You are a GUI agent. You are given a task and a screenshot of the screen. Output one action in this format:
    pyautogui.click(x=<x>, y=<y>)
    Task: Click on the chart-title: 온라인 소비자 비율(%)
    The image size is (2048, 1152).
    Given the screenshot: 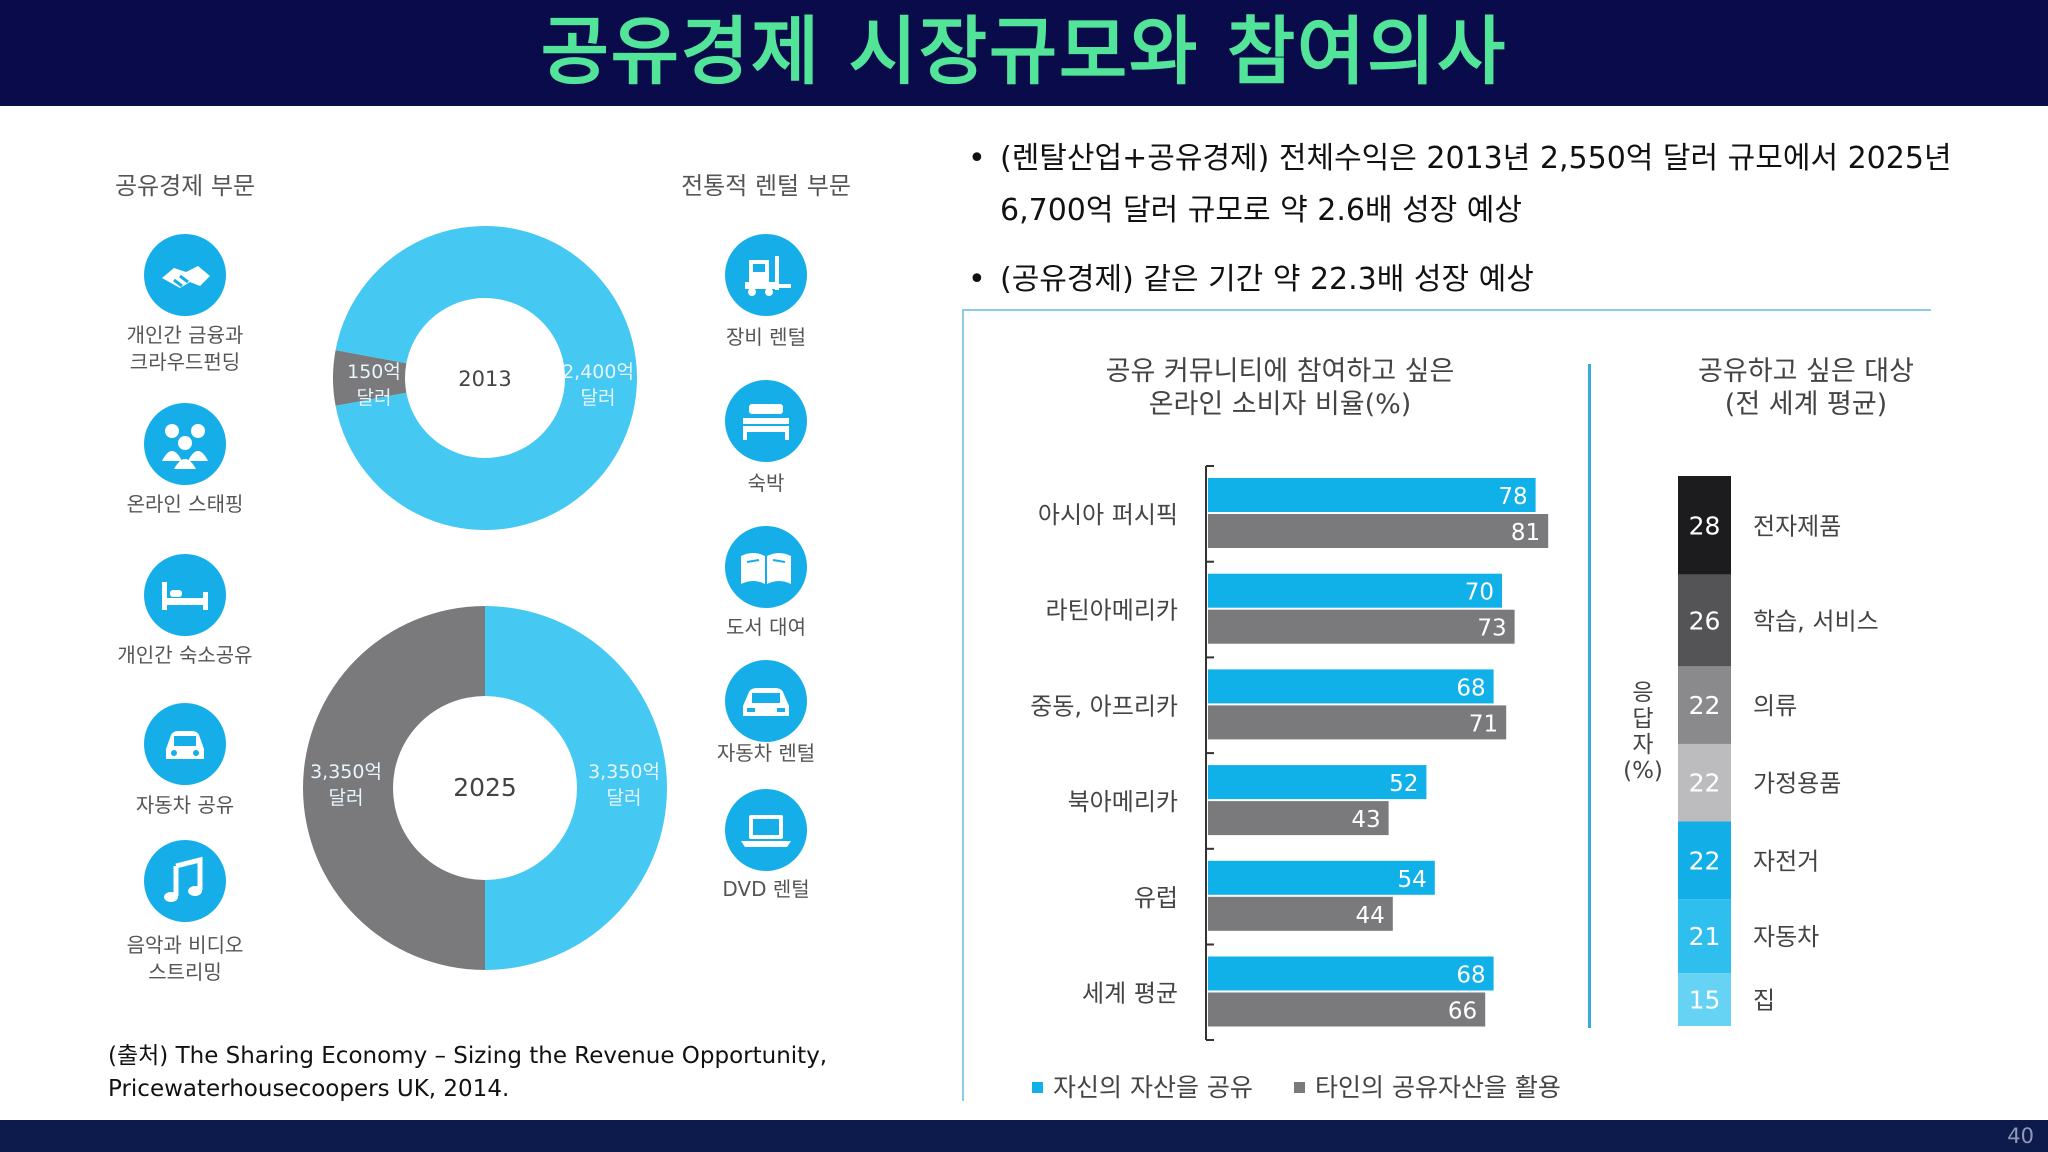 What is the action you would take?
    pyautogui.click(x=1280, y=404)
    